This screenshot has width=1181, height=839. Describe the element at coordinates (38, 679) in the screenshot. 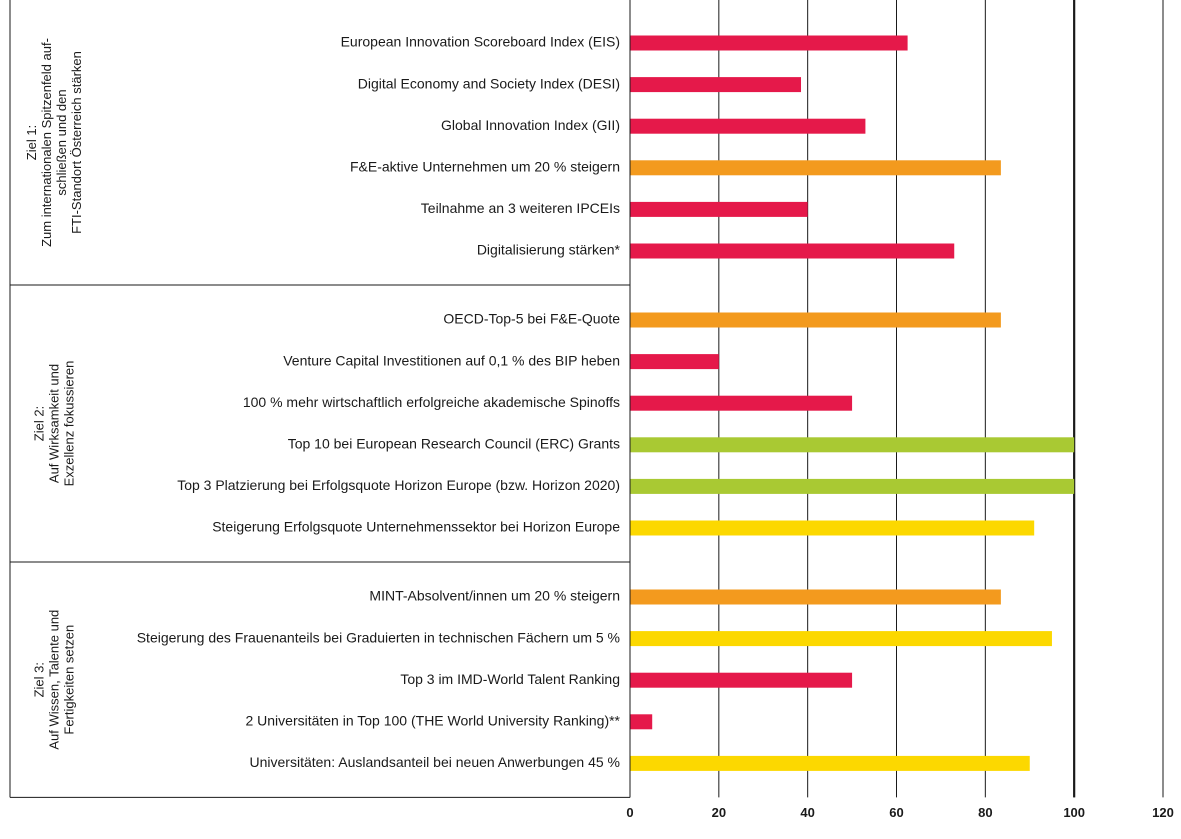

I see `group-label: Ziel 3:` at that location.